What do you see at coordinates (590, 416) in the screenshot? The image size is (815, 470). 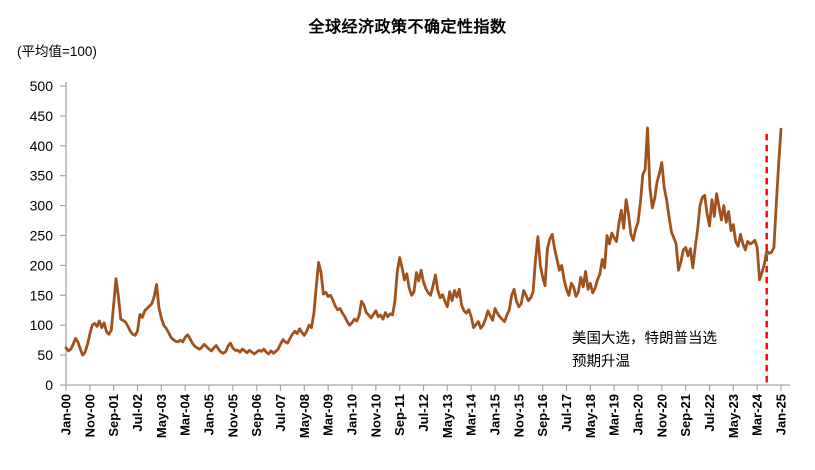 I see `x-axis-label: May-18` at bounding box center [590, 416].